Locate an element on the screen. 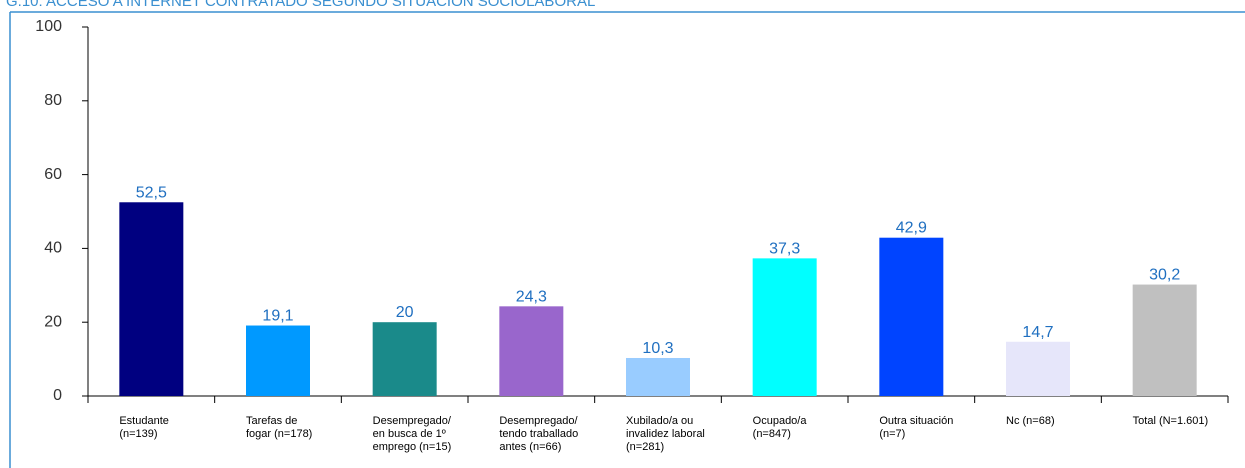  value-label: 10,3 is located at coordinates (657, 348).